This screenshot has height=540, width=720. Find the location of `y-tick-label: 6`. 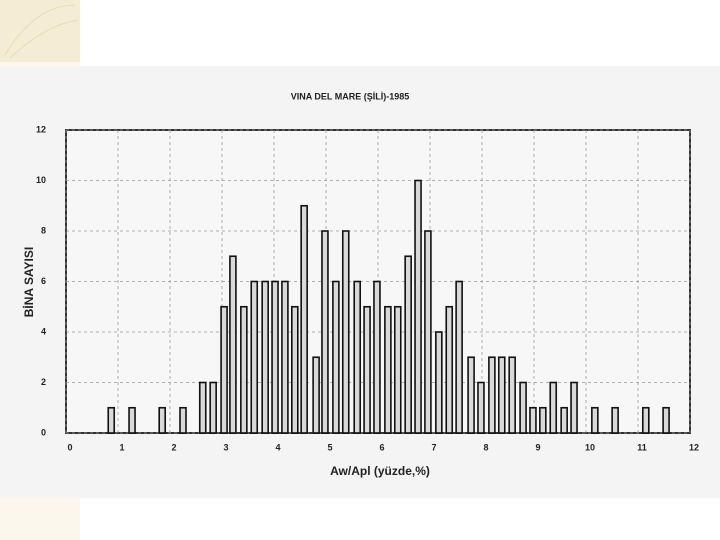

y-tick-label: 6 is located at coordinates (43, 281).